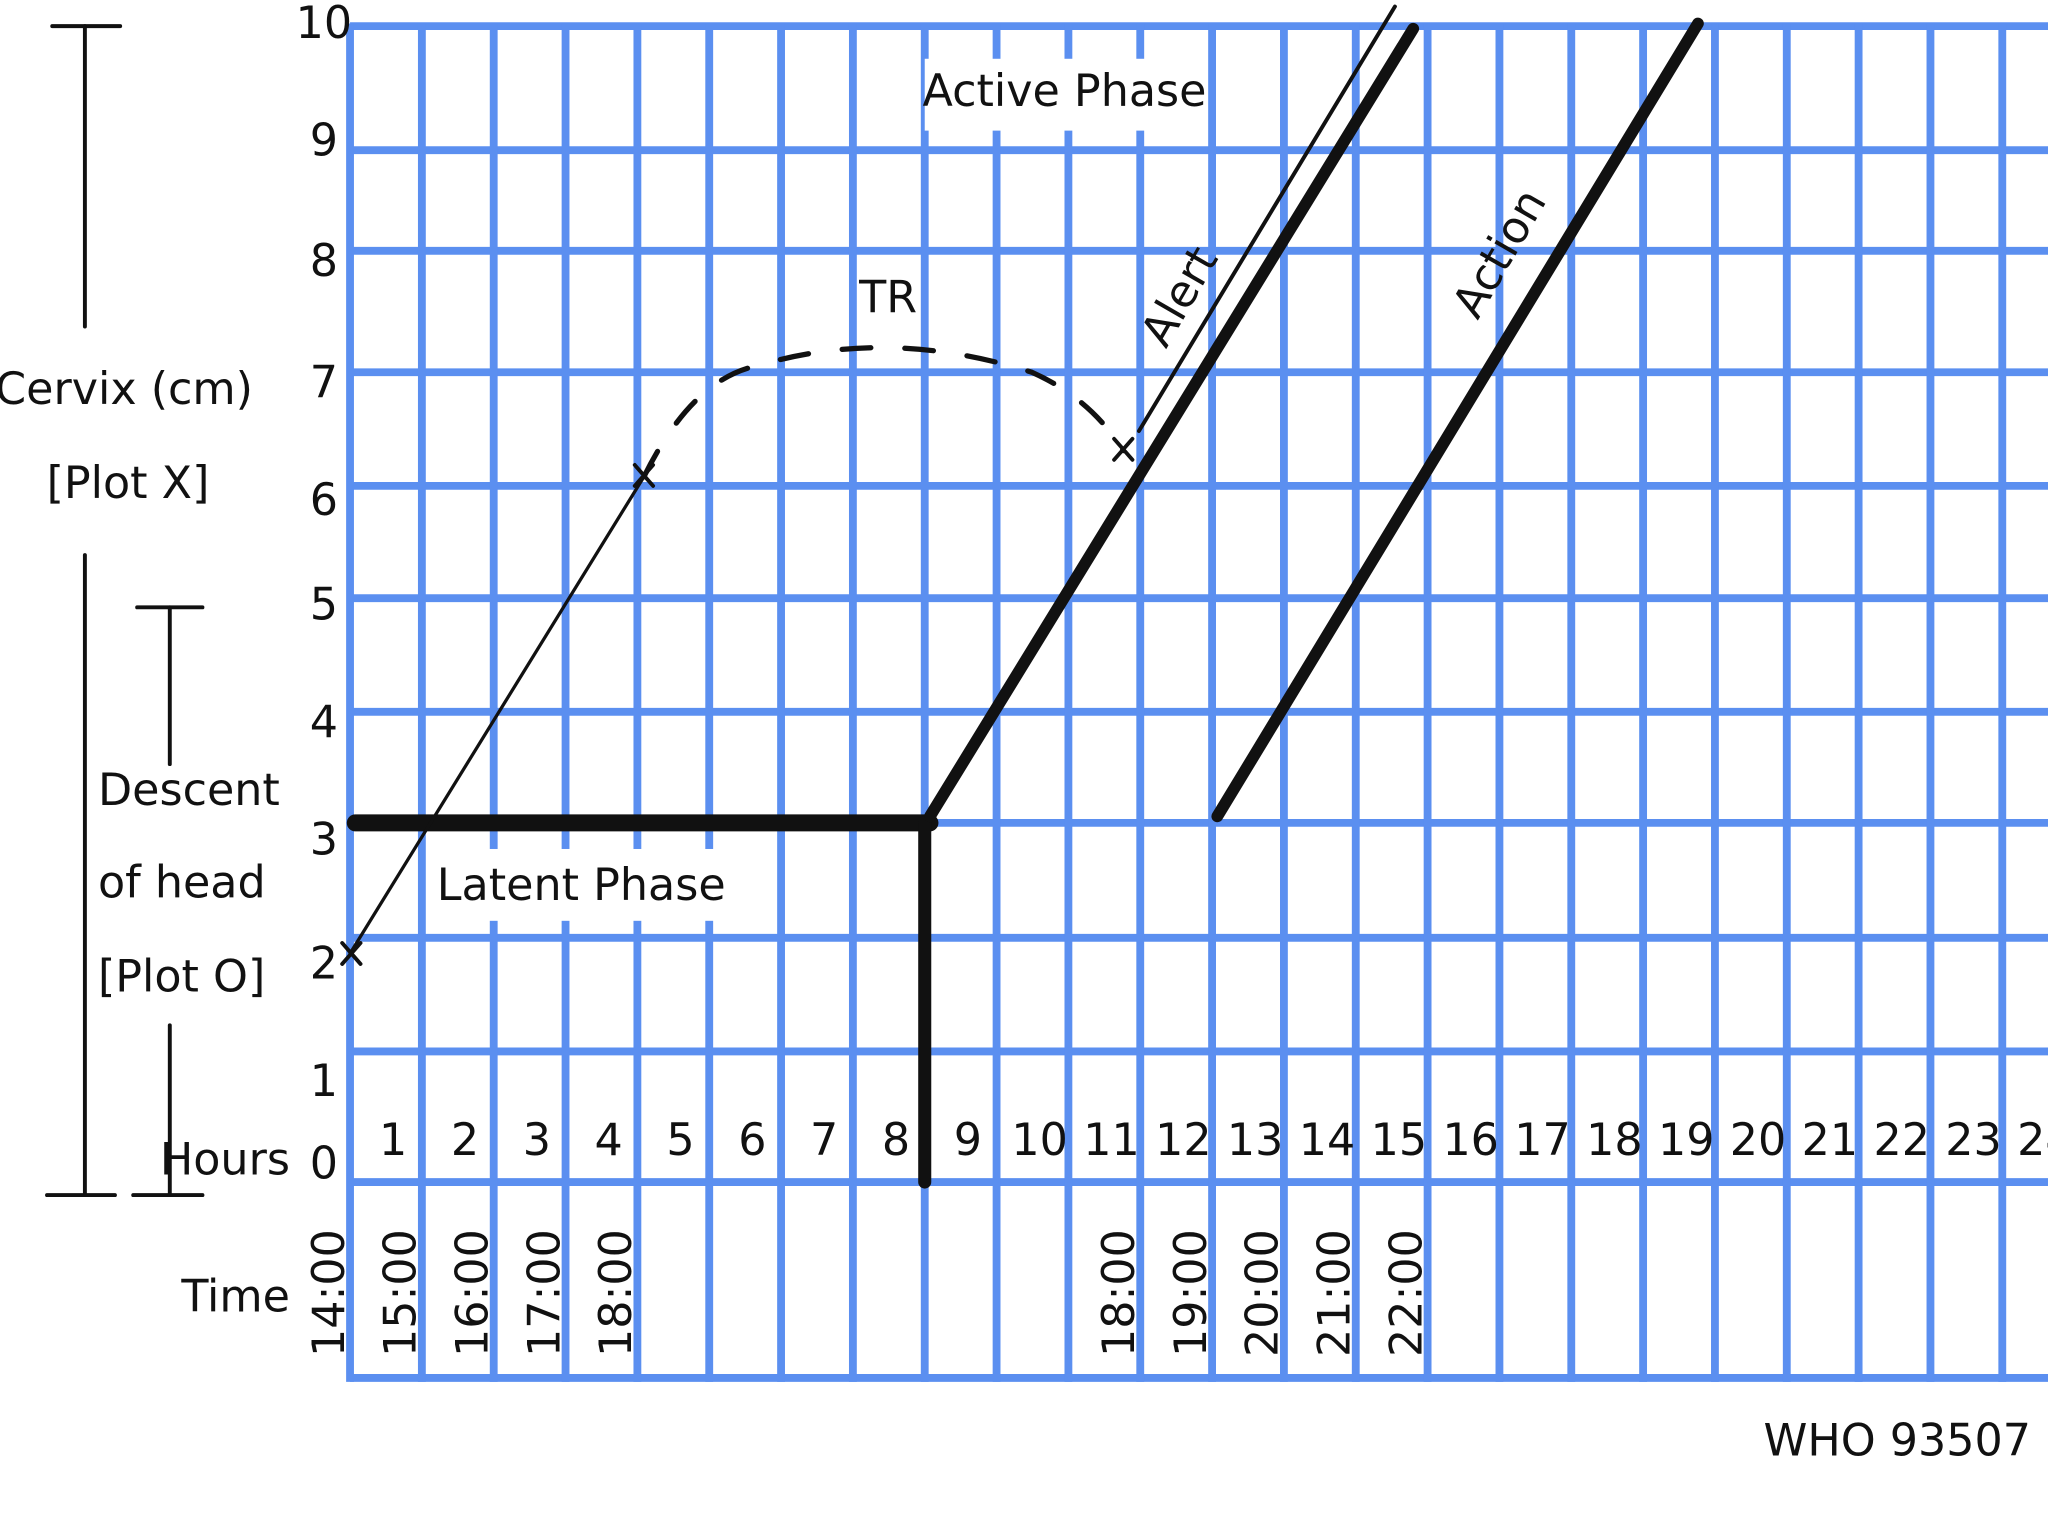 This screenshot has width=2048, height=1536. Describe the element at coordinates (968, 1140) in the screenshot. I see `hour-label: 9` at that location.